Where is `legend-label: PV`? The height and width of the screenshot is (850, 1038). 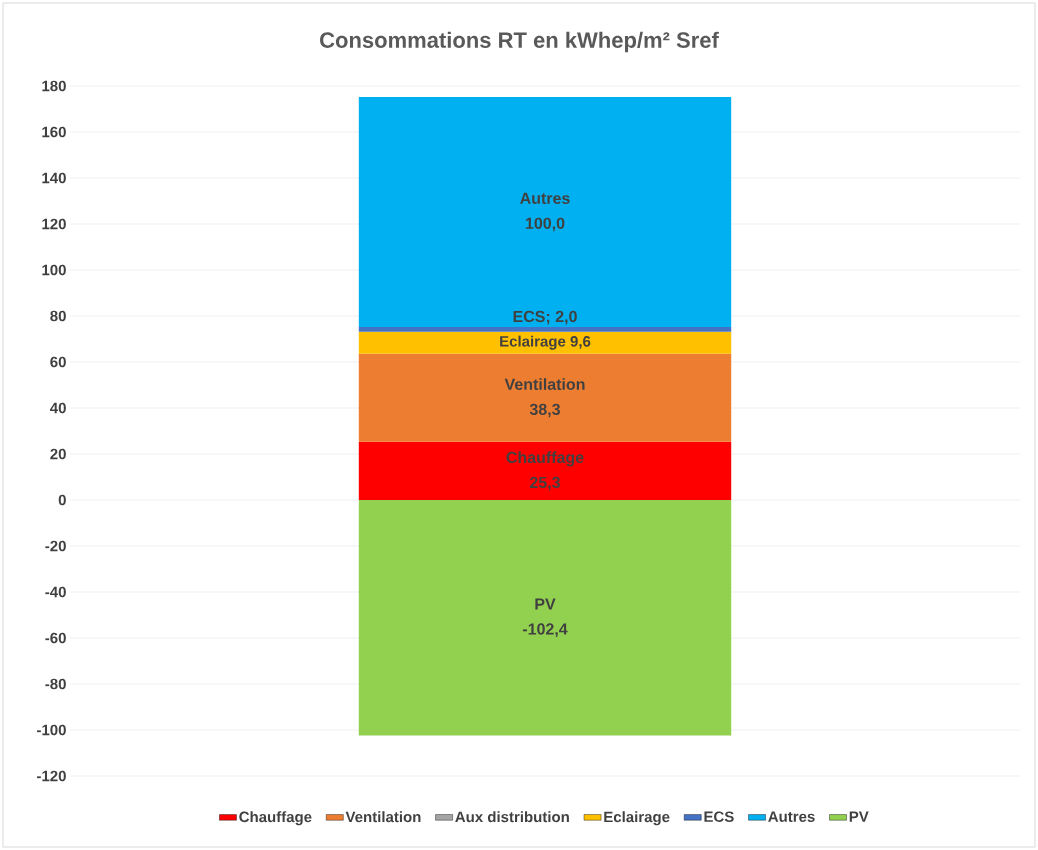 legend-label: PV is located at coordinates (859, 816).